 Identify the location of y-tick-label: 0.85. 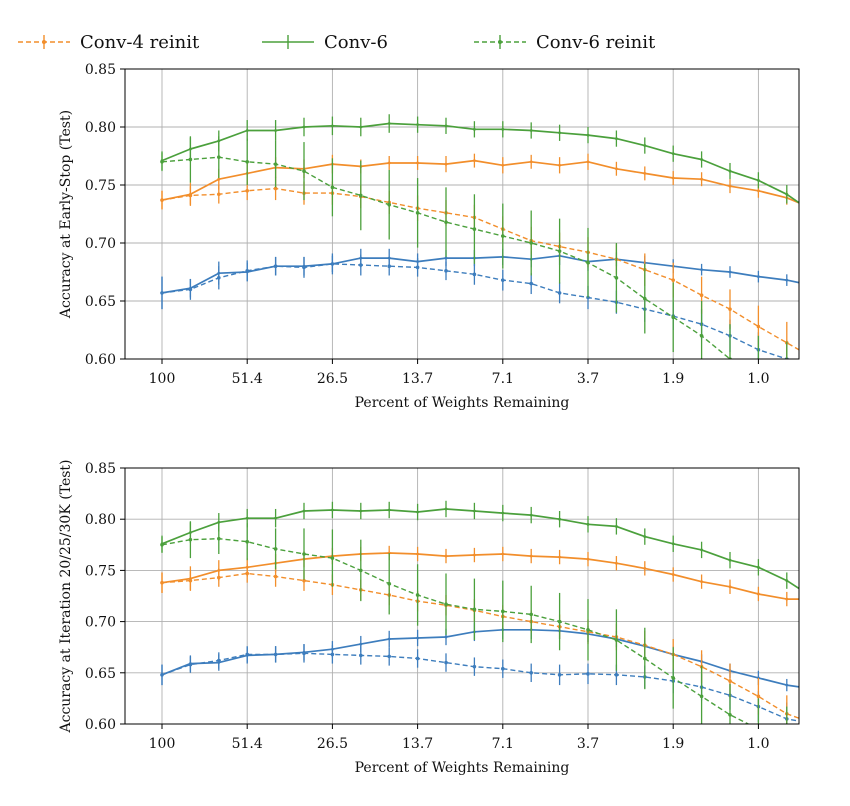
(100, 70).